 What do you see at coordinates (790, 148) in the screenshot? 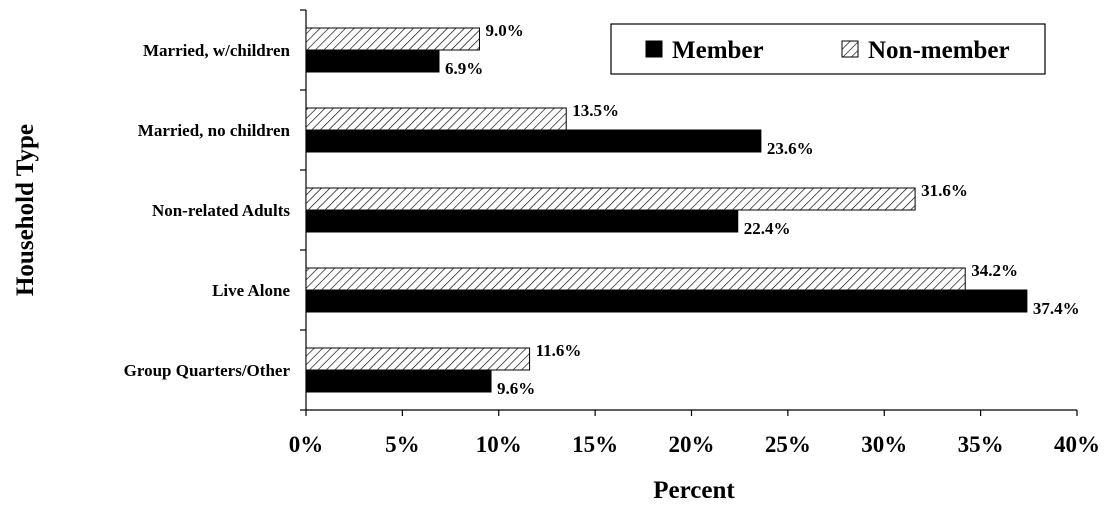
I see `data-label-member: 23.6%` at bounding box center [790, 148].